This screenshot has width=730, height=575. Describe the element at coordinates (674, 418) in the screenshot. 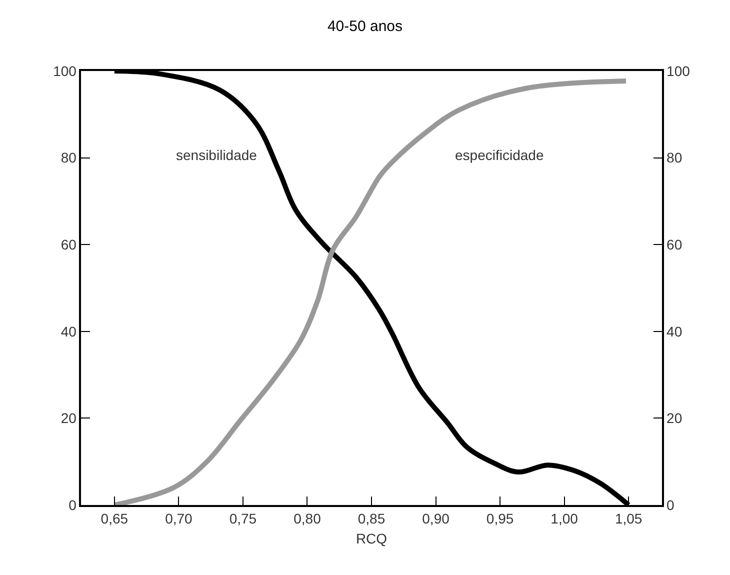

I see `y2-tick-label: 20` at that location.